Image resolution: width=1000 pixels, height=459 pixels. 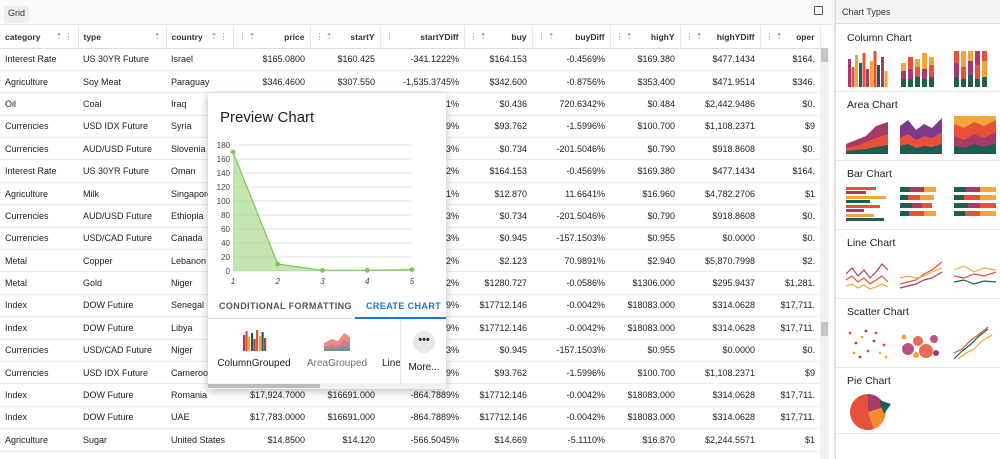 I want to click on cell-buy: $0.734, so click(x=498, y=149).